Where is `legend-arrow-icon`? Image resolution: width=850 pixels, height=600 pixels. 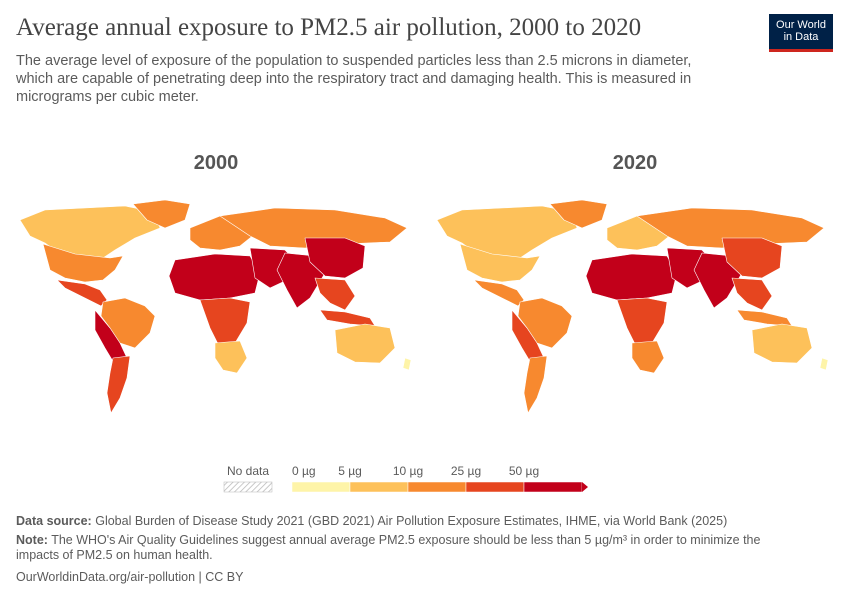 legend-arrow-icon is located at coordinates (585, 487).